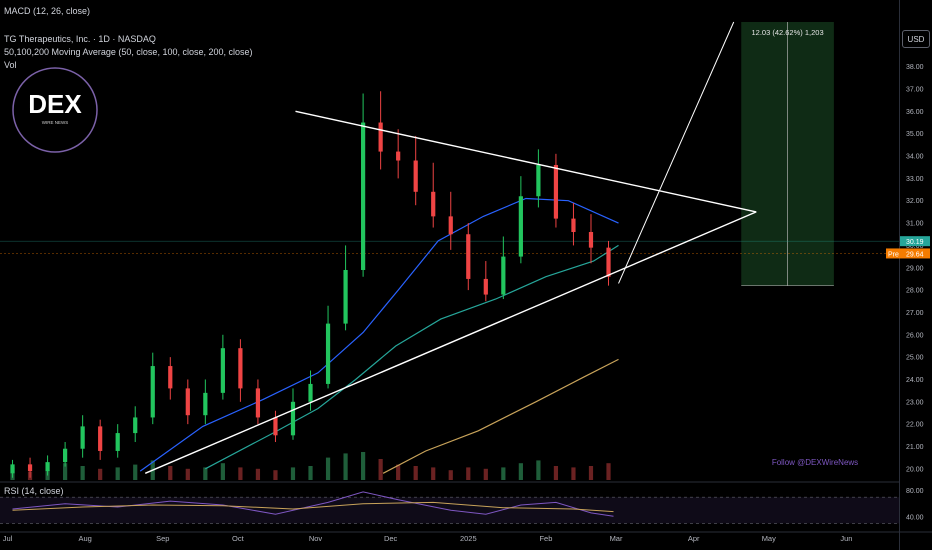 This screenshot has width=932, height=550. I want to click on last-price-badge, so click(915, 241).